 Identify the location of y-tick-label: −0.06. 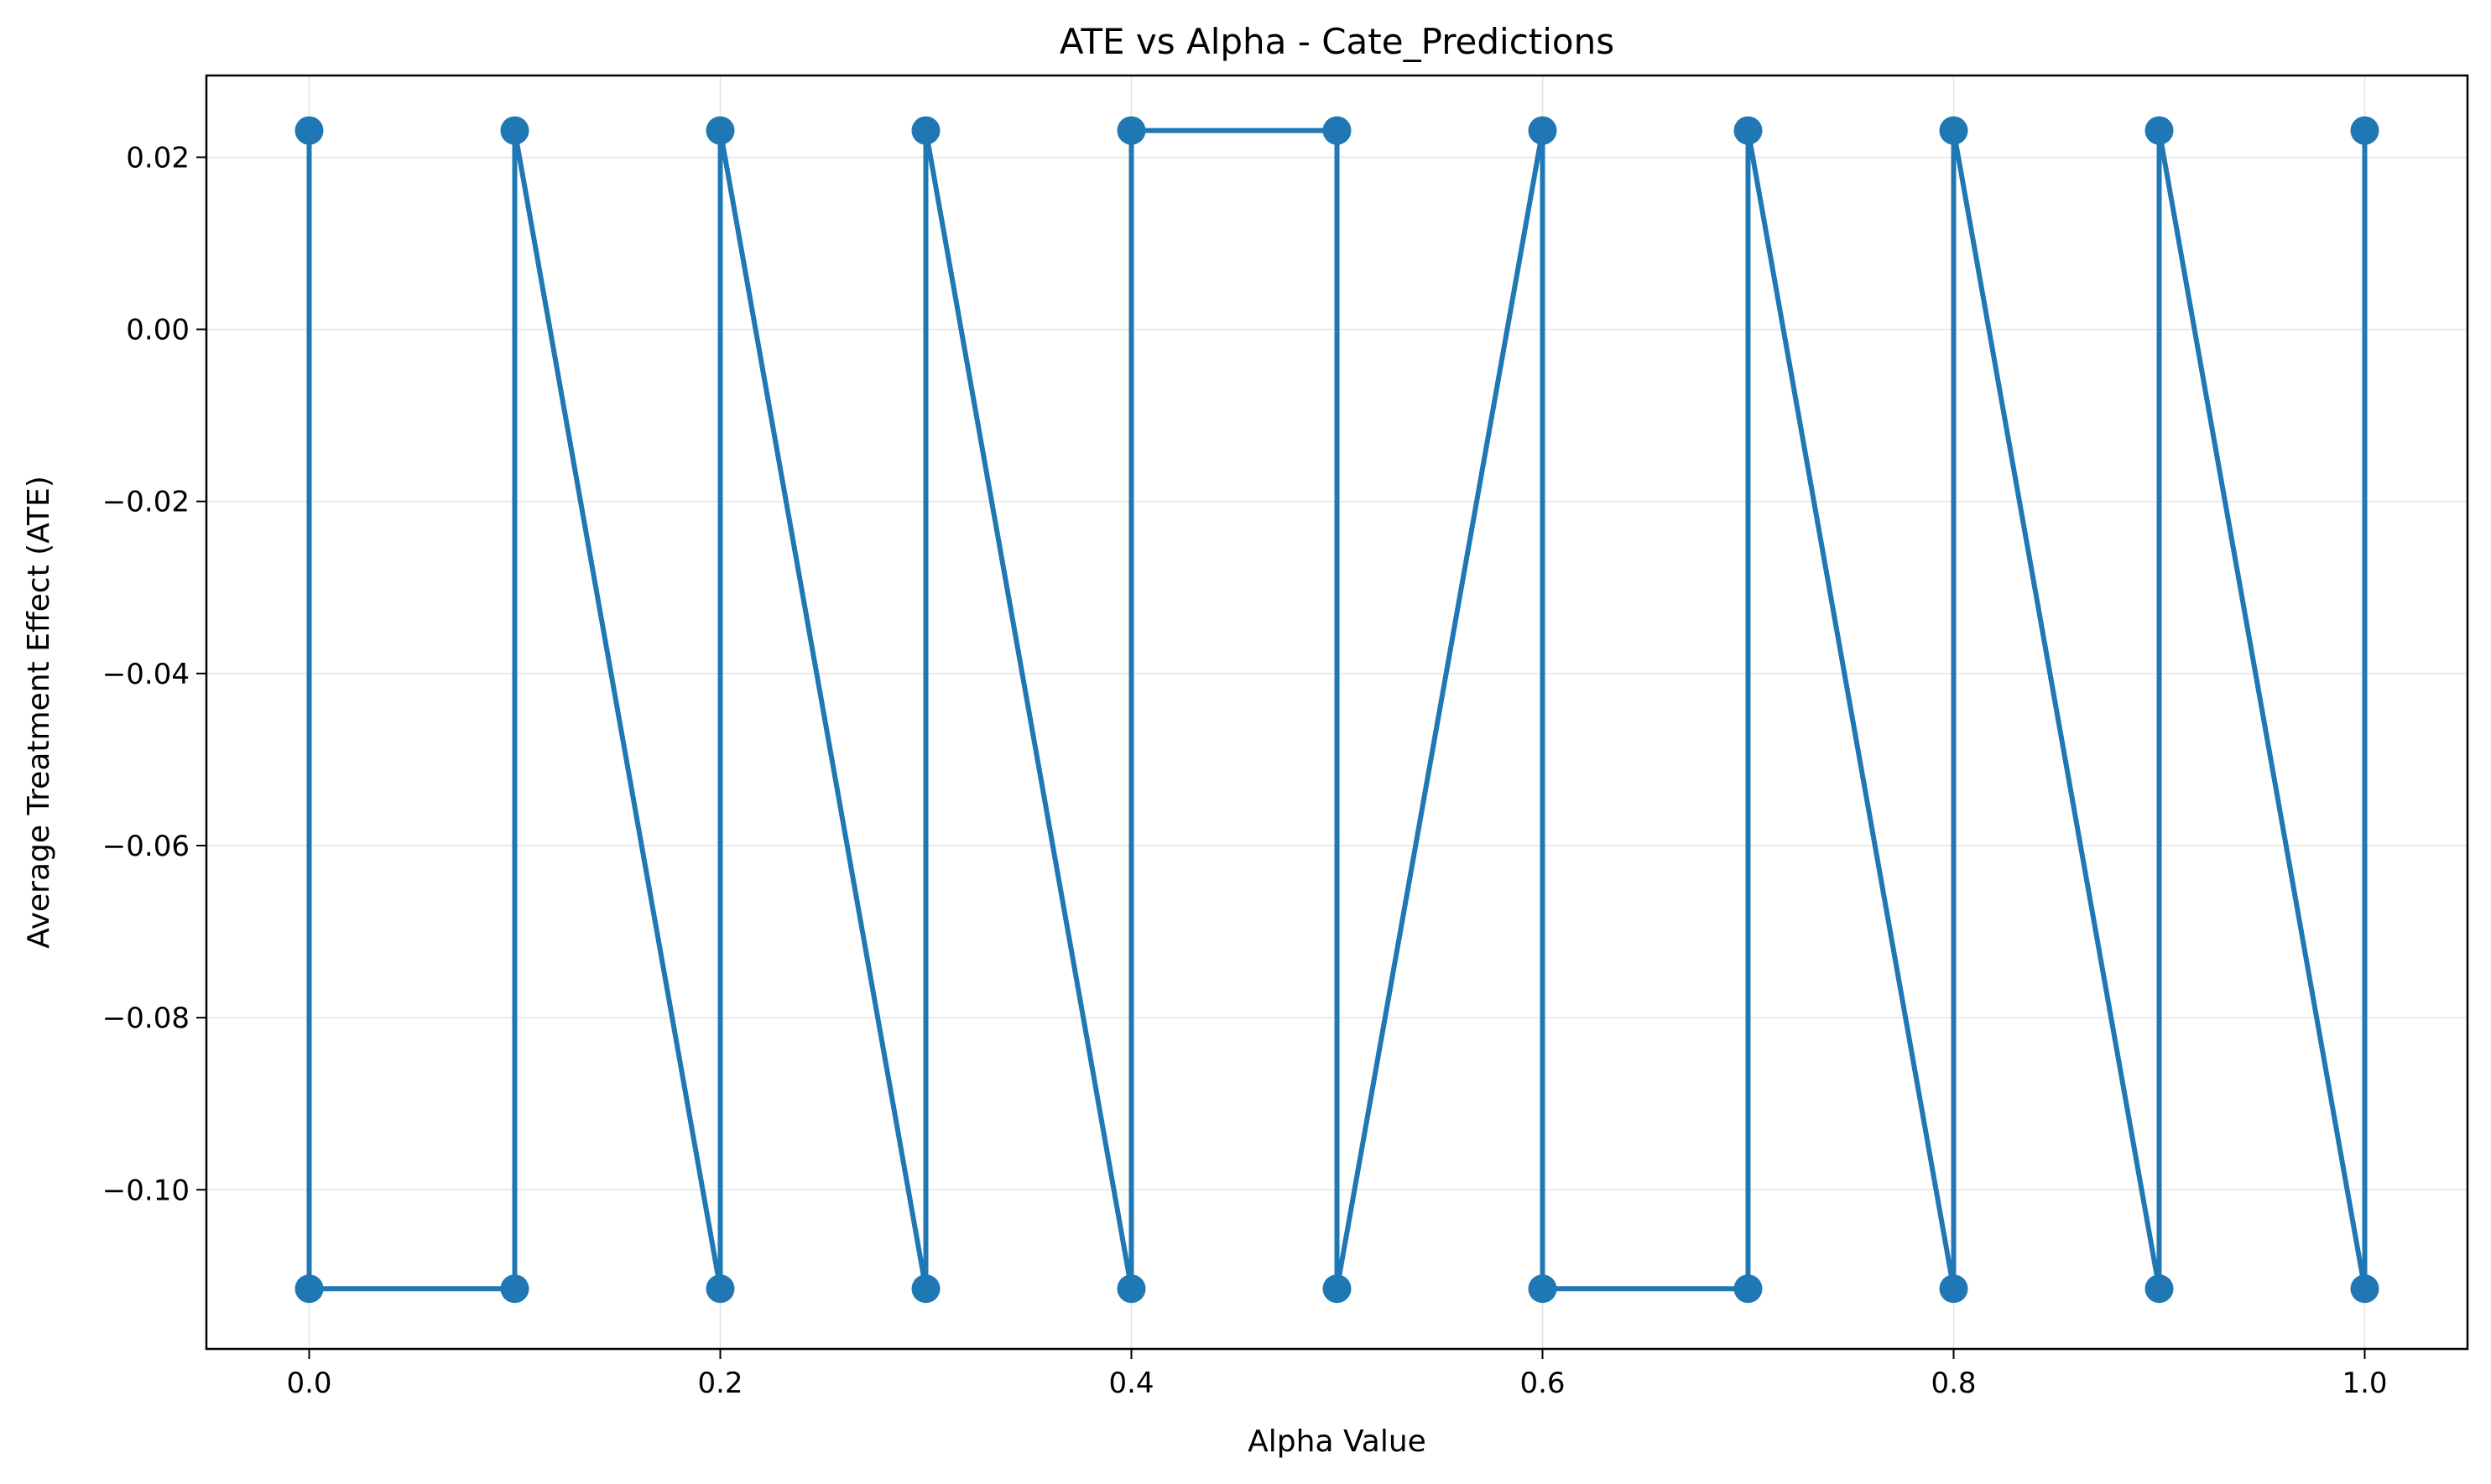
(146, 846).